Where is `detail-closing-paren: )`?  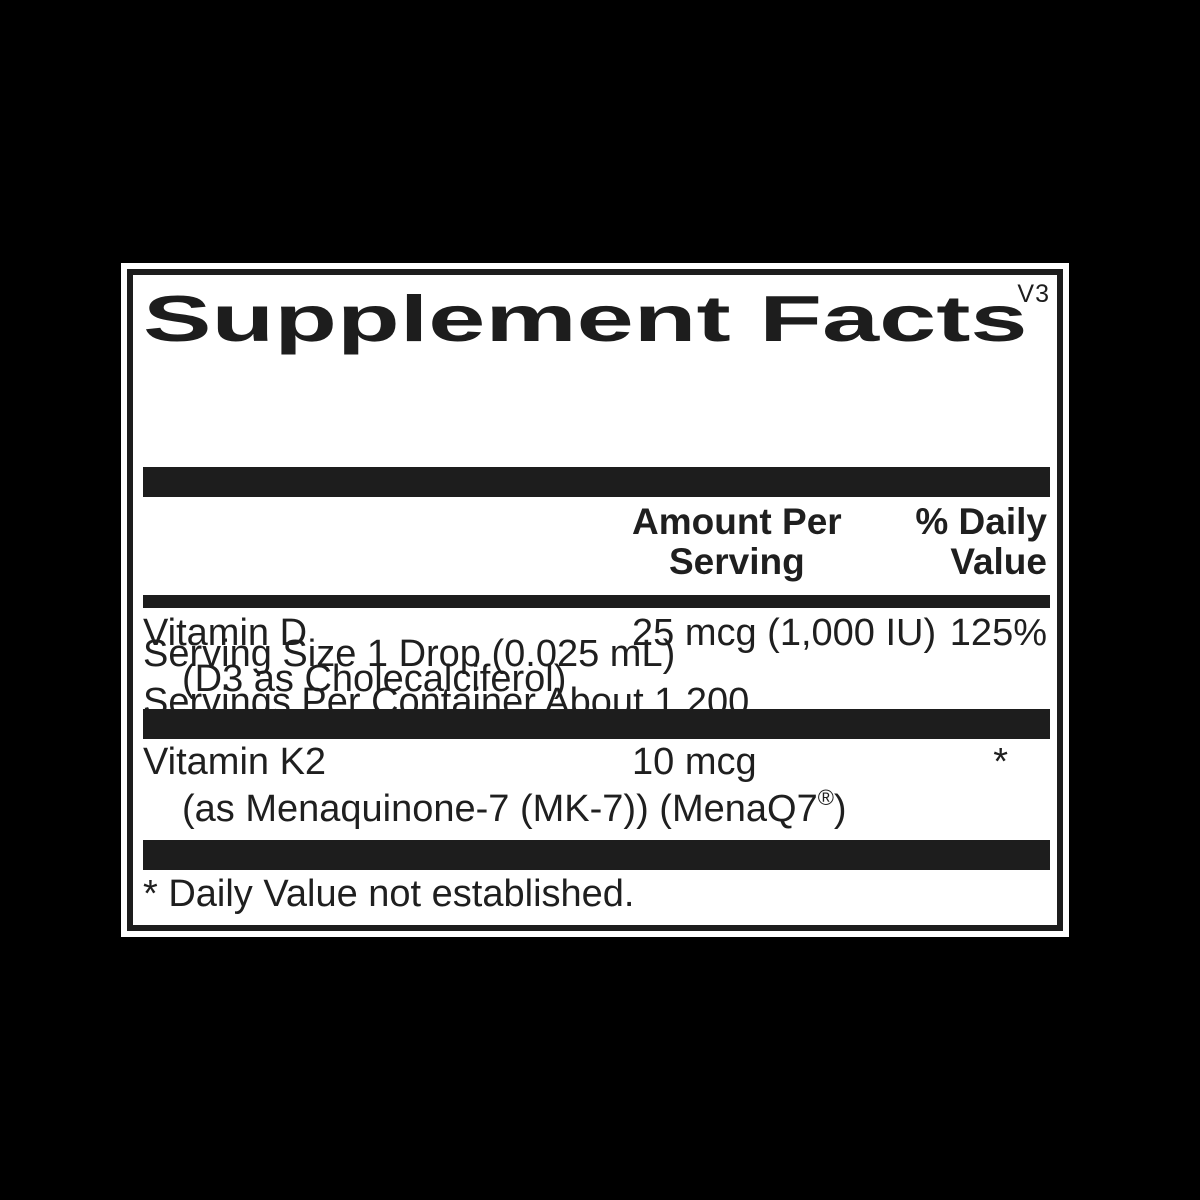
detail-closing-paren: ) is located at coordinates (840, 809).